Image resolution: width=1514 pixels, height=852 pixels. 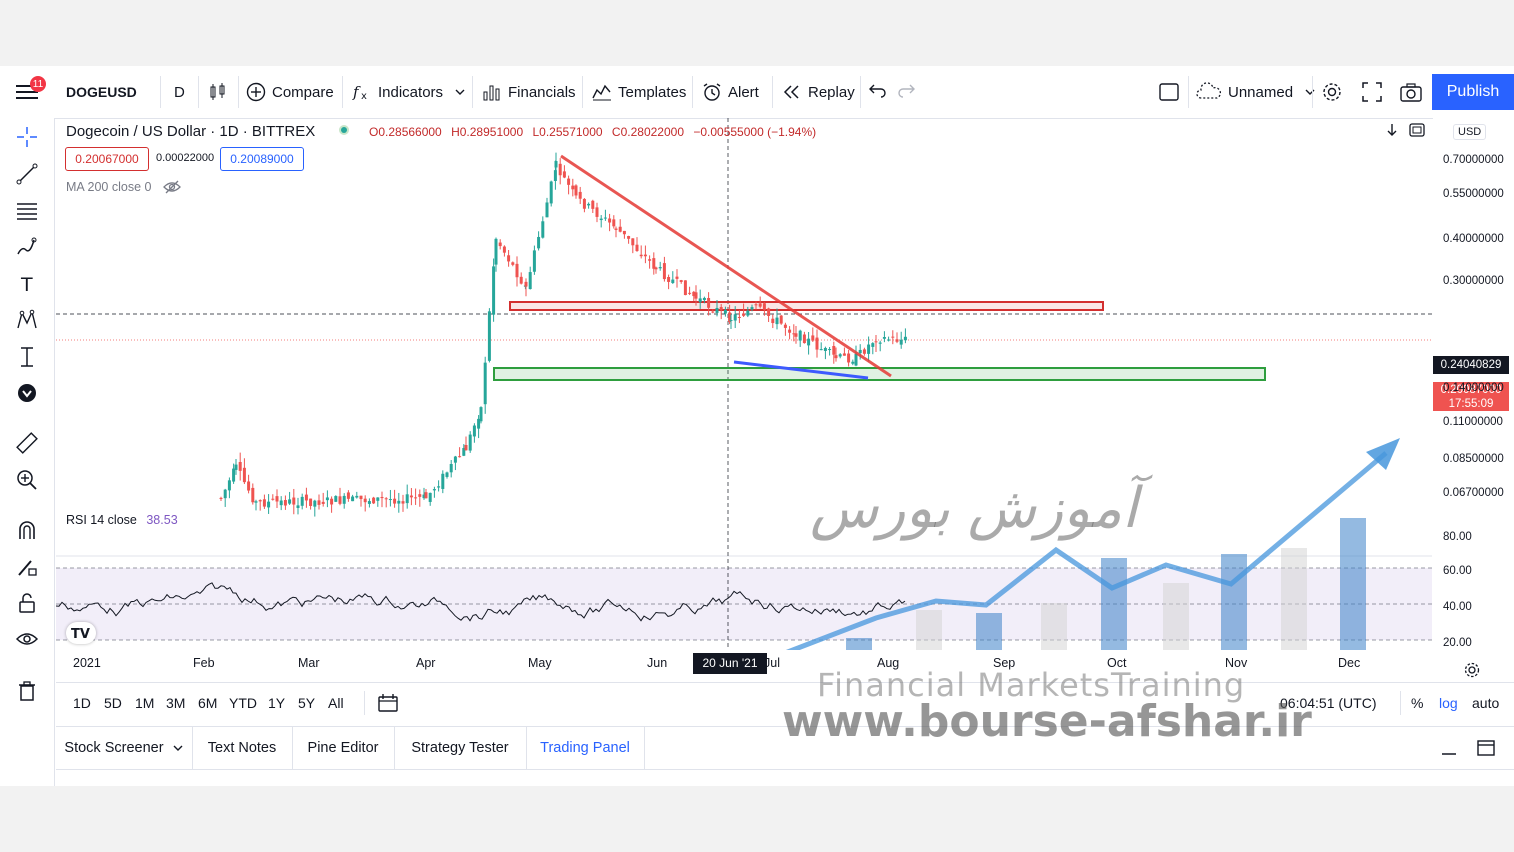 What do you see at coordinates (1375, 92) in the screenshot?
I see `fullscreen-button` at bounding box center [1375, 92].